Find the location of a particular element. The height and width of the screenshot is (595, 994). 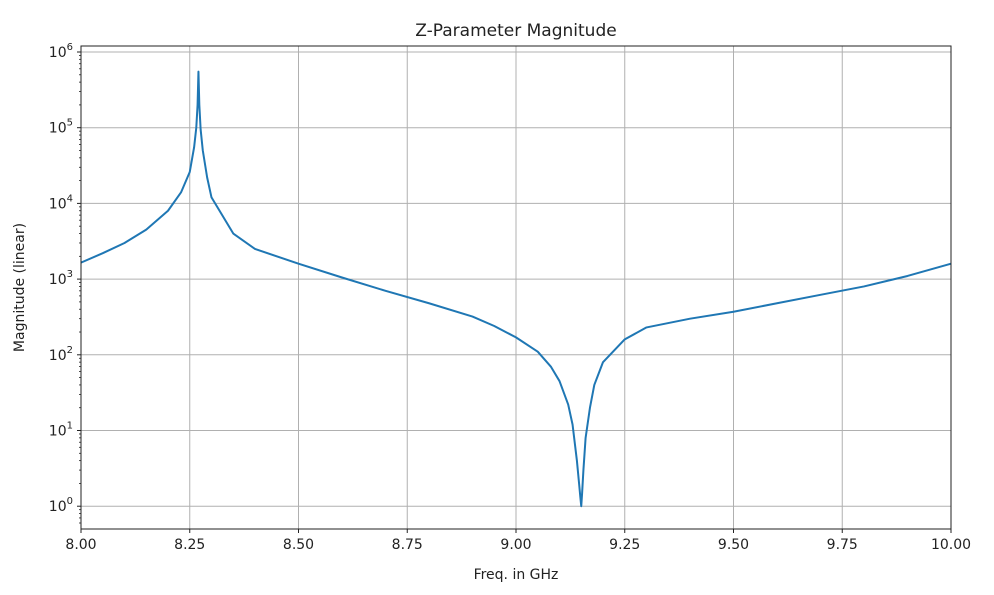

x-tick-label: 9.25 is located at coordinates (624, 545).